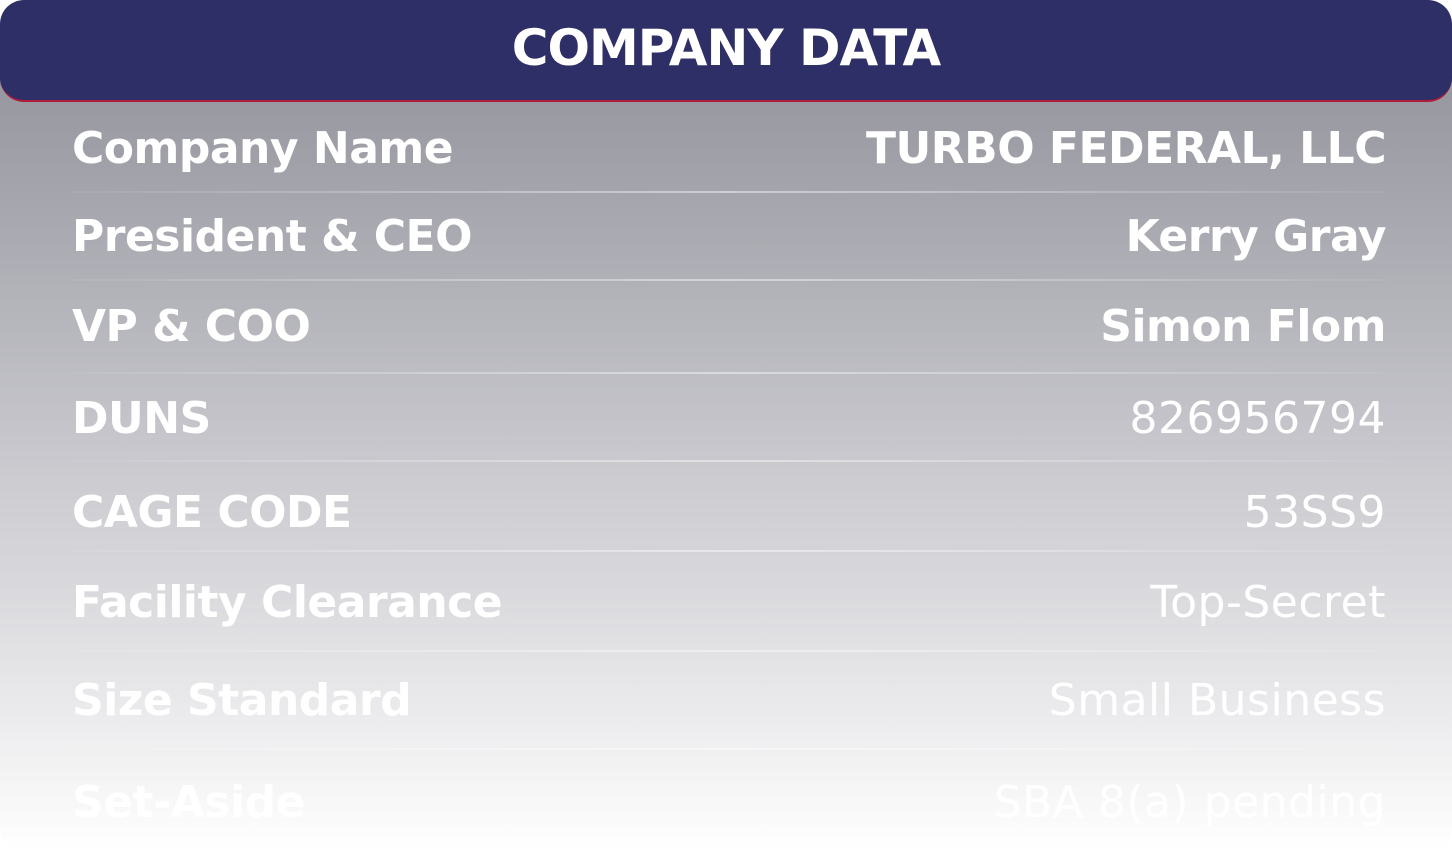 The image size is (1452, 852). What do you see at coordinates (729, 700) in the screenshot?
I see `row-size-standard: Size Standard Small Business` at bounding box center [729, 700].